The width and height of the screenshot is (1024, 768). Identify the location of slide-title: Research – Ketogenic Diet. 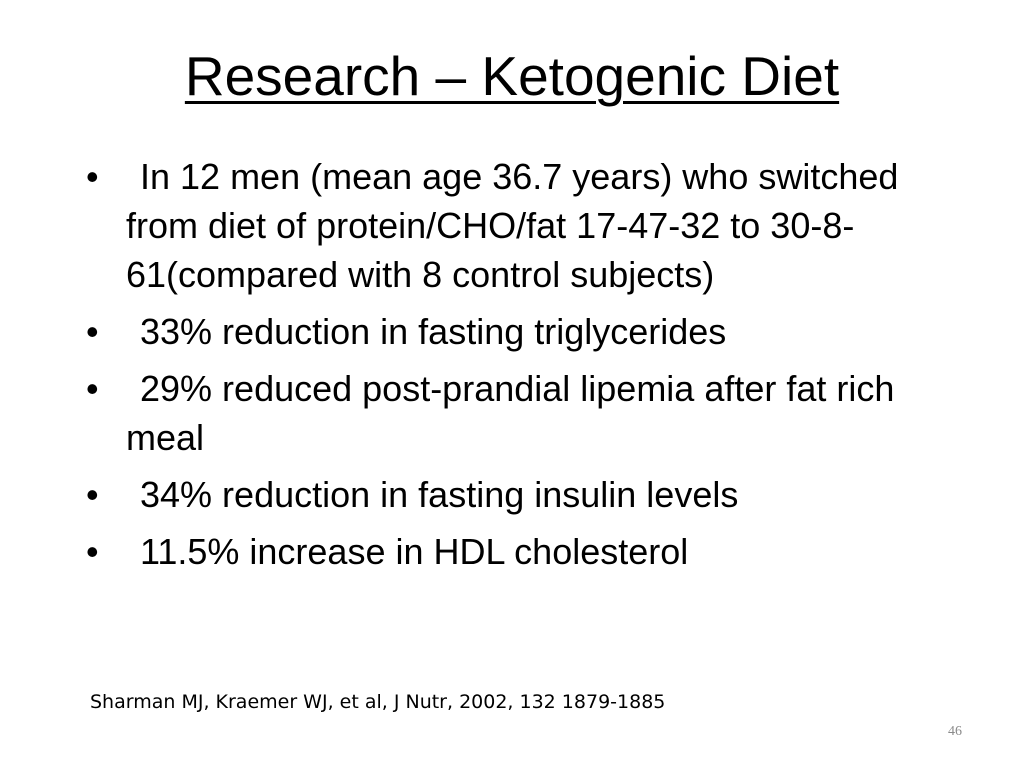
(512, 76).